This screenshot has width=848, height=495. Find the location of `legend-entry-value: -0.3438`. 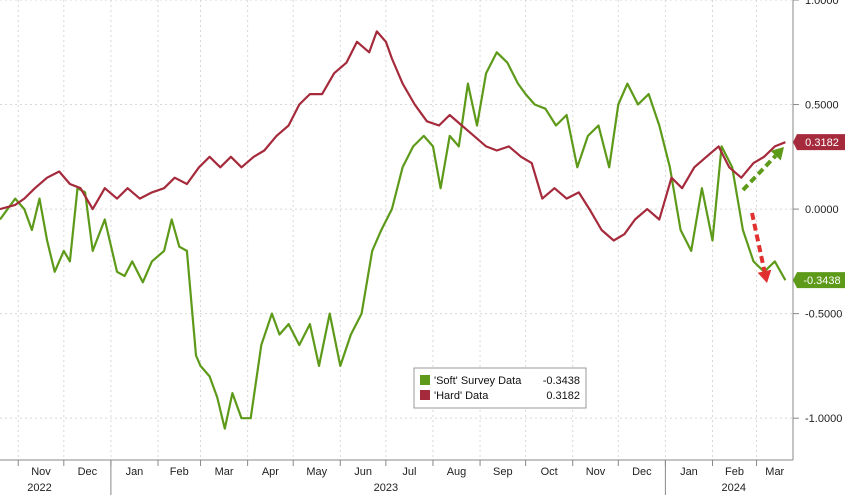

legend-entry-value: -0.3438 is located at coordinates (561, 381).